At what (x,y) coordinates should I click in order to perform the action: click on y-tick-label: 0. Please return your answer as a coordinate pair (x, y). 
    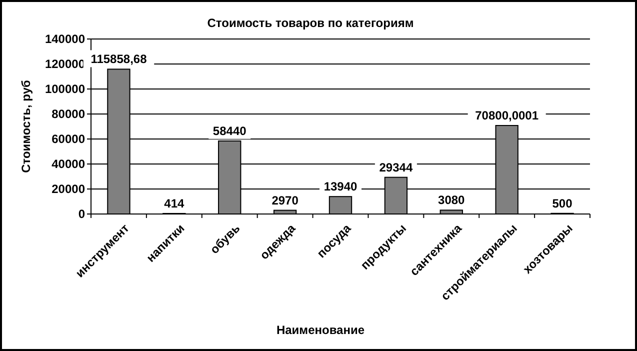
    Looking at the image, I should click on (82, 214).